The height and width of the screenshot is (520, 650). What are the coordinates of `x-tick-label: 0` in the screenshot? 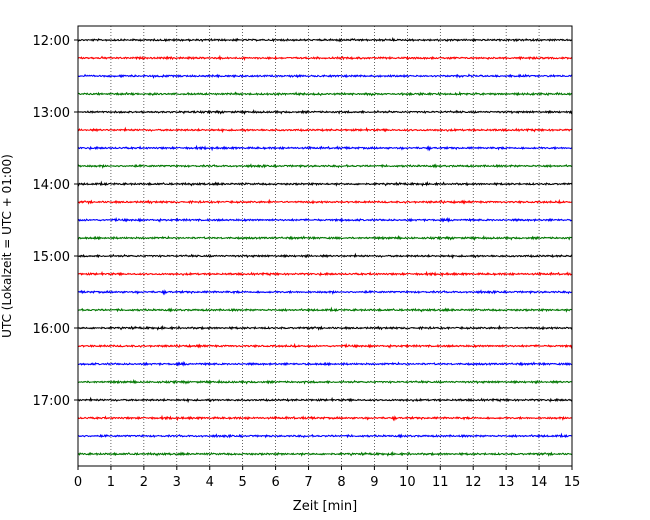 It's located at (78, 482).